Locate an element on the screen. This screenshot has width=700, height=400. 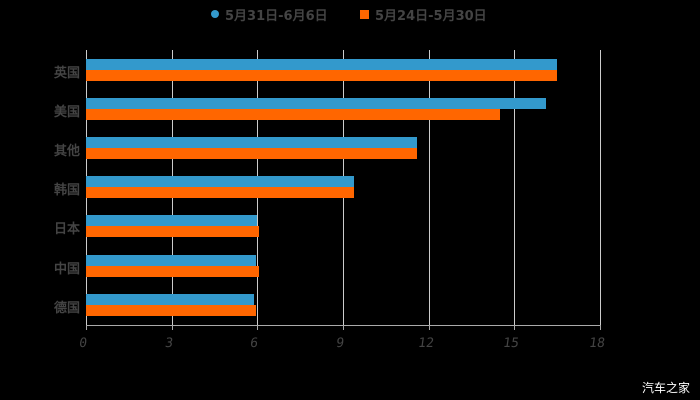
square-marker-icon is located at coordinates (364, 14).